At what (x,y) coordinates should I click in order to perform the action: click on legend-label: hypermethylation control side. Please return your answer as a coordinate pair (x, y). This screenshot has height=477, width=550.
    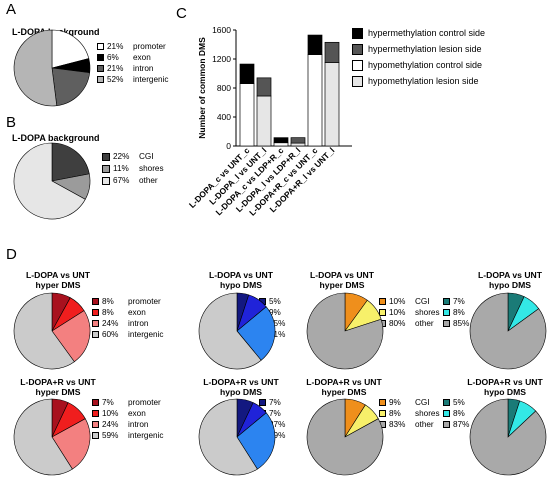
    Looking at the image, I should click on (427, 33).